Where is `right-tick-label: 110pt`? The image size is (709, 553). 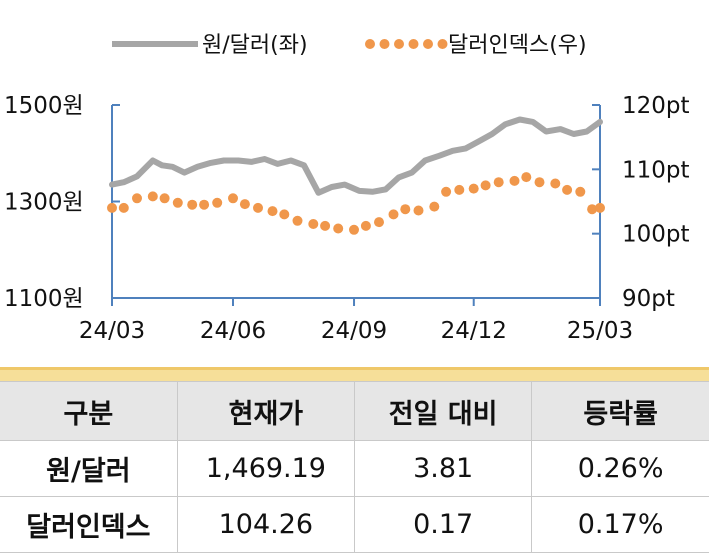
right-tick-label: 110pt is located at coordinates (656, 170).